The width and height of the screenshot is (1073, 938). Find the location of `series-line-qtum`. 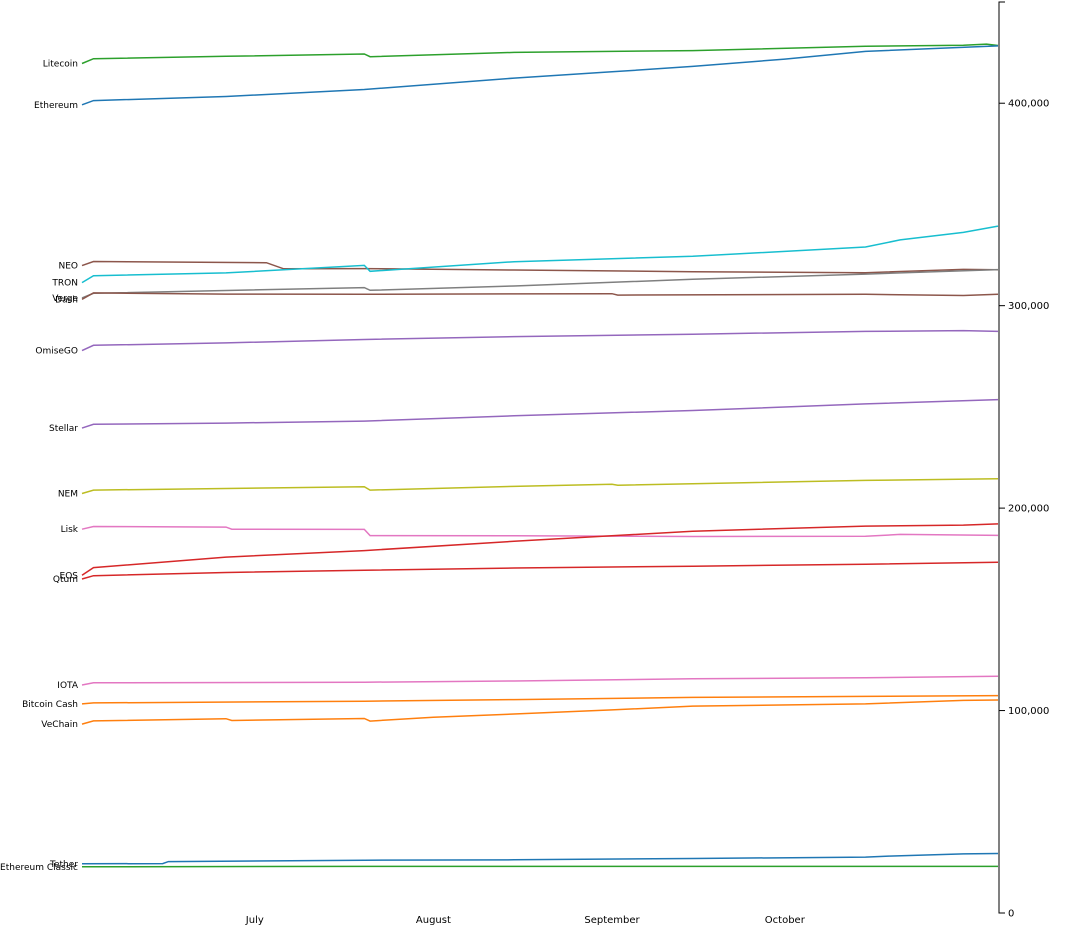

series-line-qtum is located at coordinates (540, 570).